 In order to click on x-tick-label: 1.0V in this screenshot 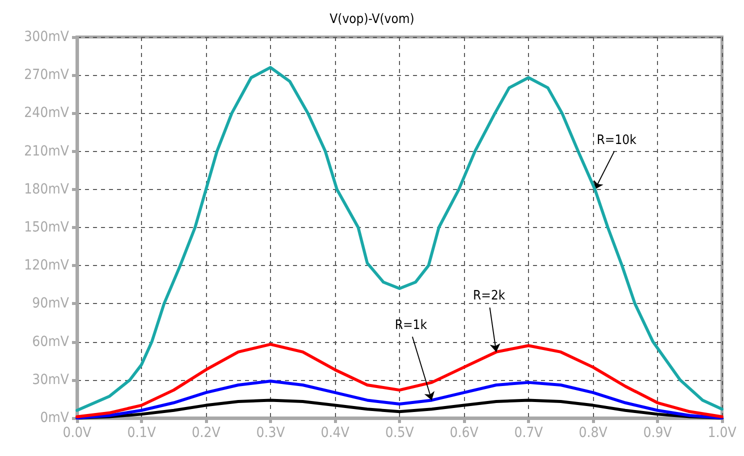, I will do `click(722, 433)`.